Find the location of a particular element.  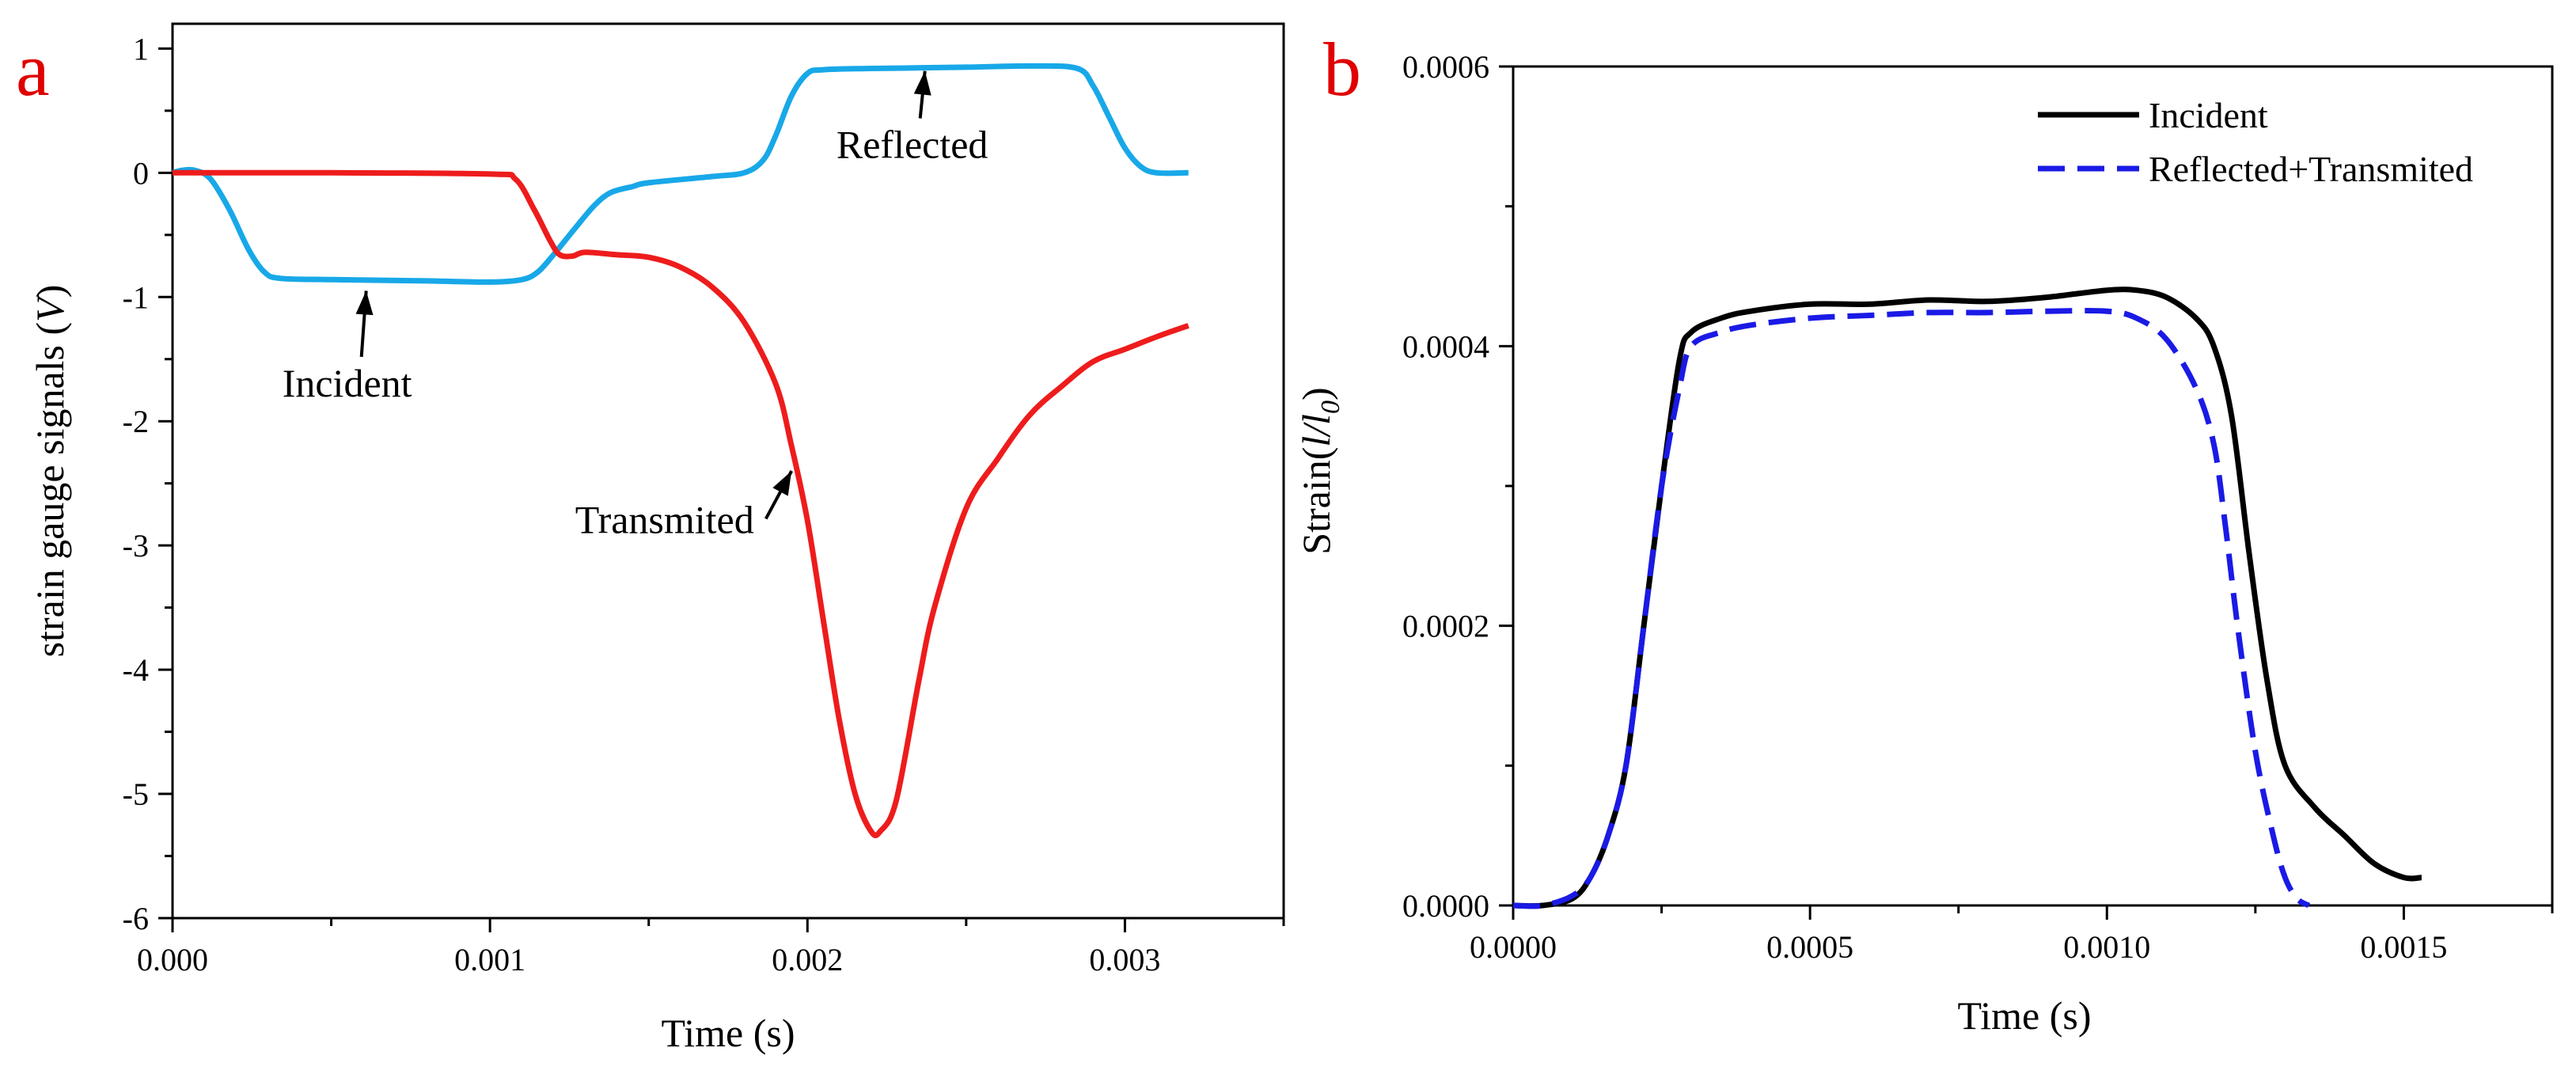

panel-a-y-tick-label: 1 is located at coordinates (141, 48).